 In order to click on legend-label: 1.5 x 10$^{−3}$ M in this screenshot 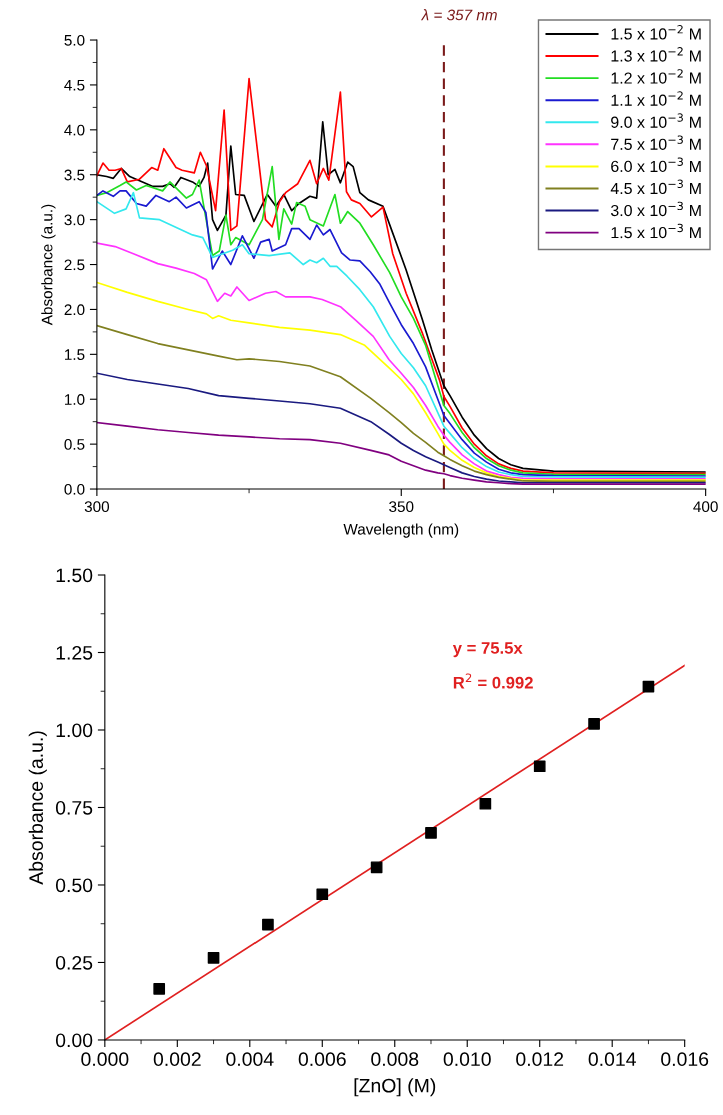, I will do `click(656, 231)`.